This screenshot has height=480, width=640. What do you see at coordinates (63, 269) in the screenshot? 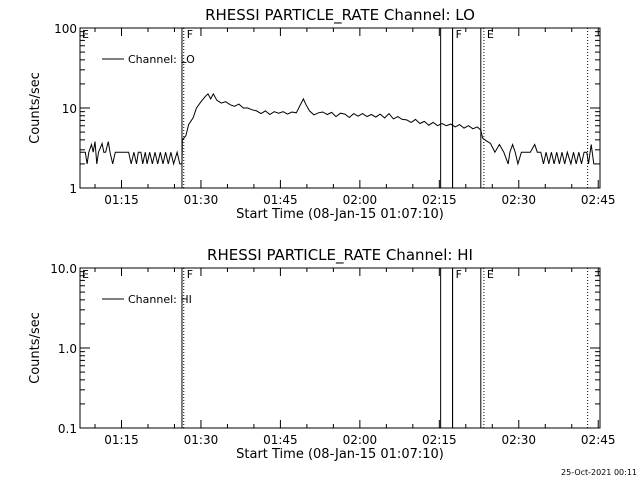
I see `y-tick-label: 10.0` at bounding box center [63, 269].